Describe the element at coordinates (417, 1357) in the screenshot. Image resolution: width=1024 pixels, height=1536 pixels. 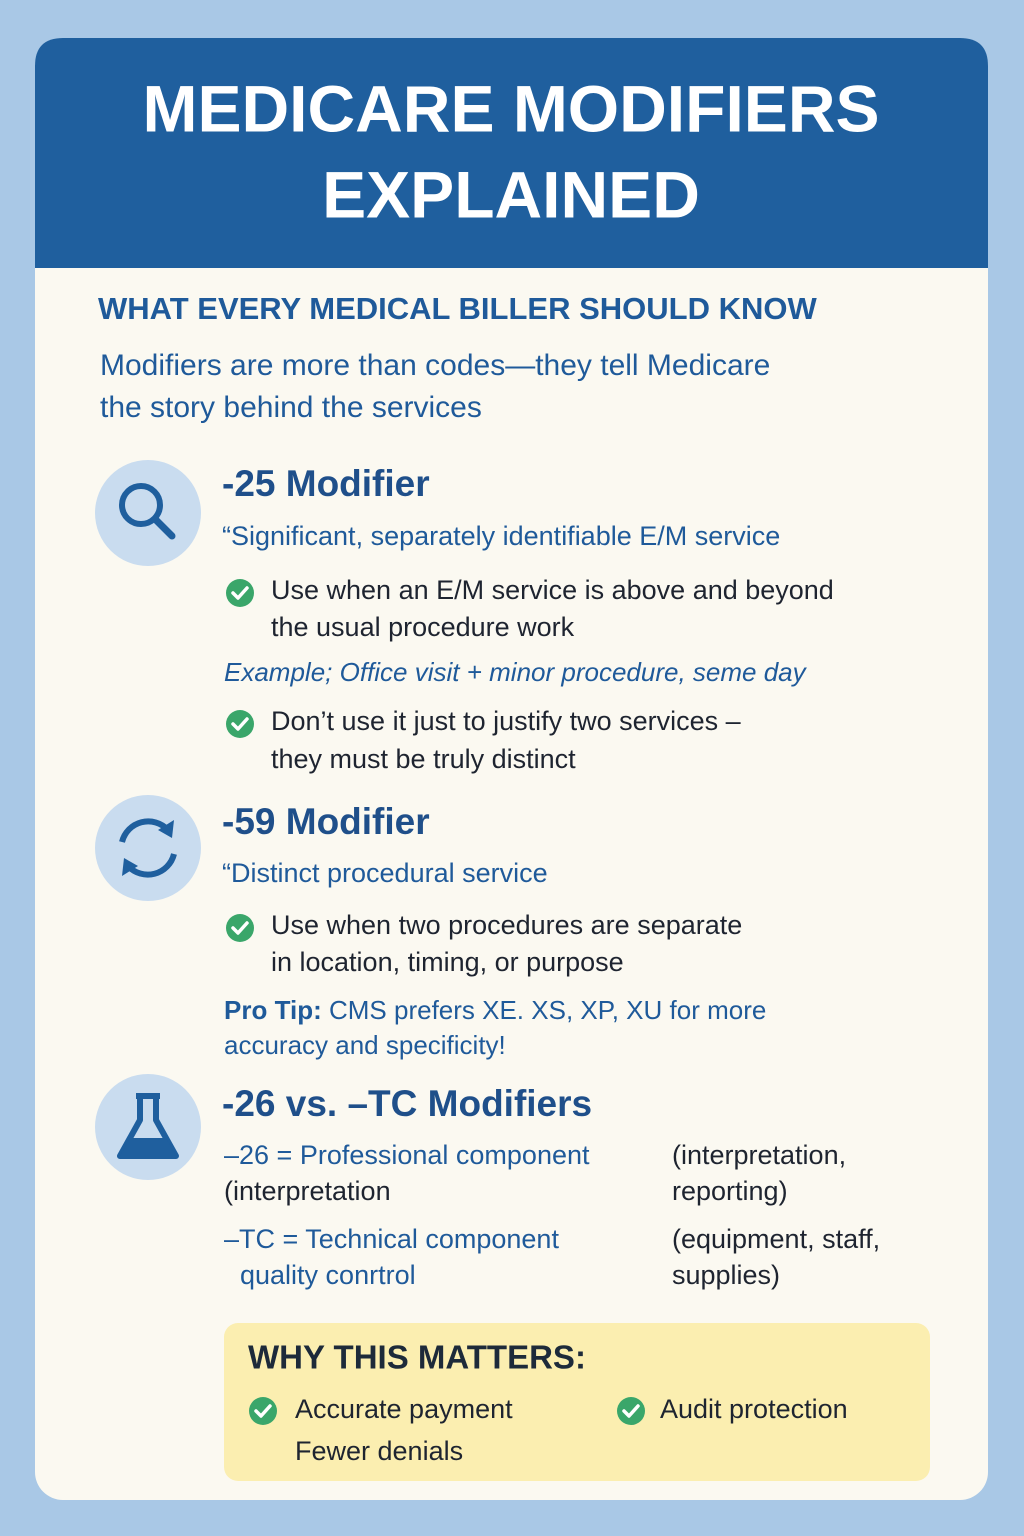
I see `why-title: WHY THIS MATTERS:` at that location.